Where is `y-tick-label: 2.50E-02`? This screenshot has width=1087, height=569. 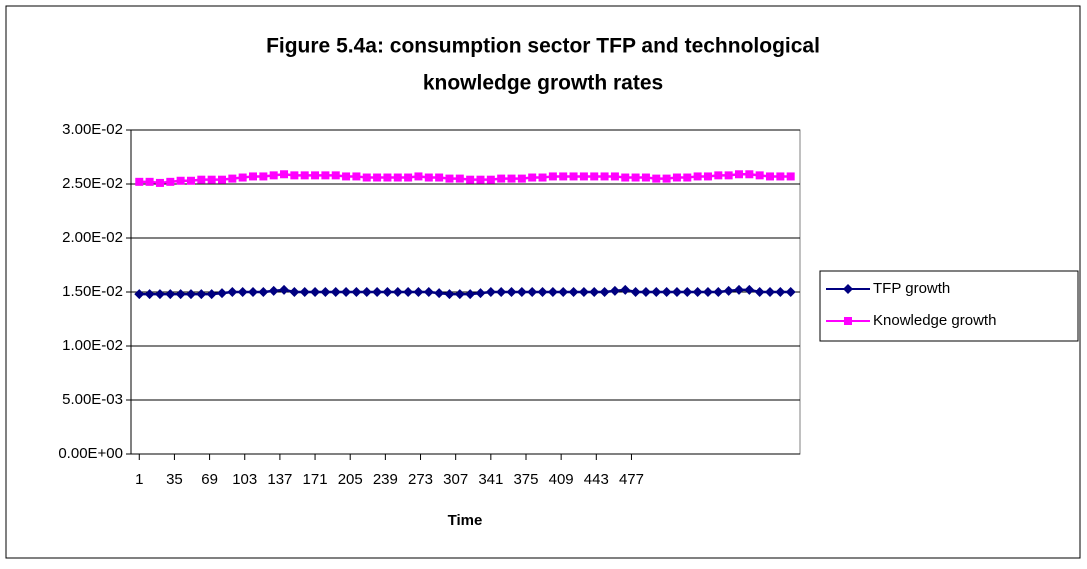
y-tick-label: 2.50E-02 is located at coordinates (92, 183).